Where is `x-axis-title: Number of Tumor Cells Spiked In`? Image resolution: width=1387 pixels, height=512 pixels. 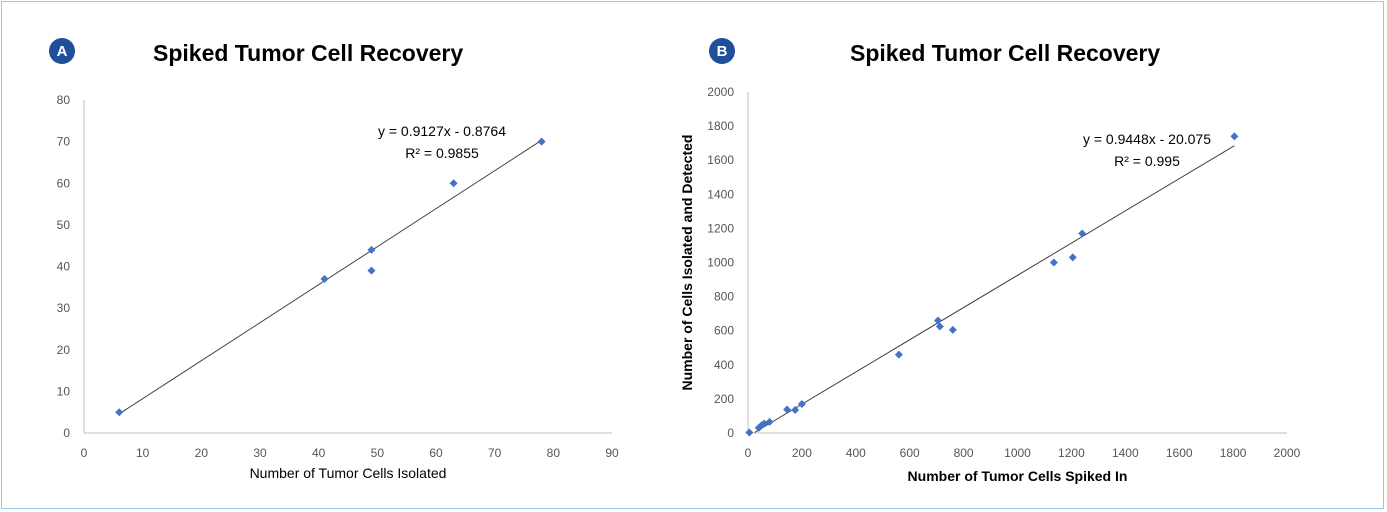 x-axis-title: Number of Tumor Cells Spiked In is located at coordinates (1018, 476).